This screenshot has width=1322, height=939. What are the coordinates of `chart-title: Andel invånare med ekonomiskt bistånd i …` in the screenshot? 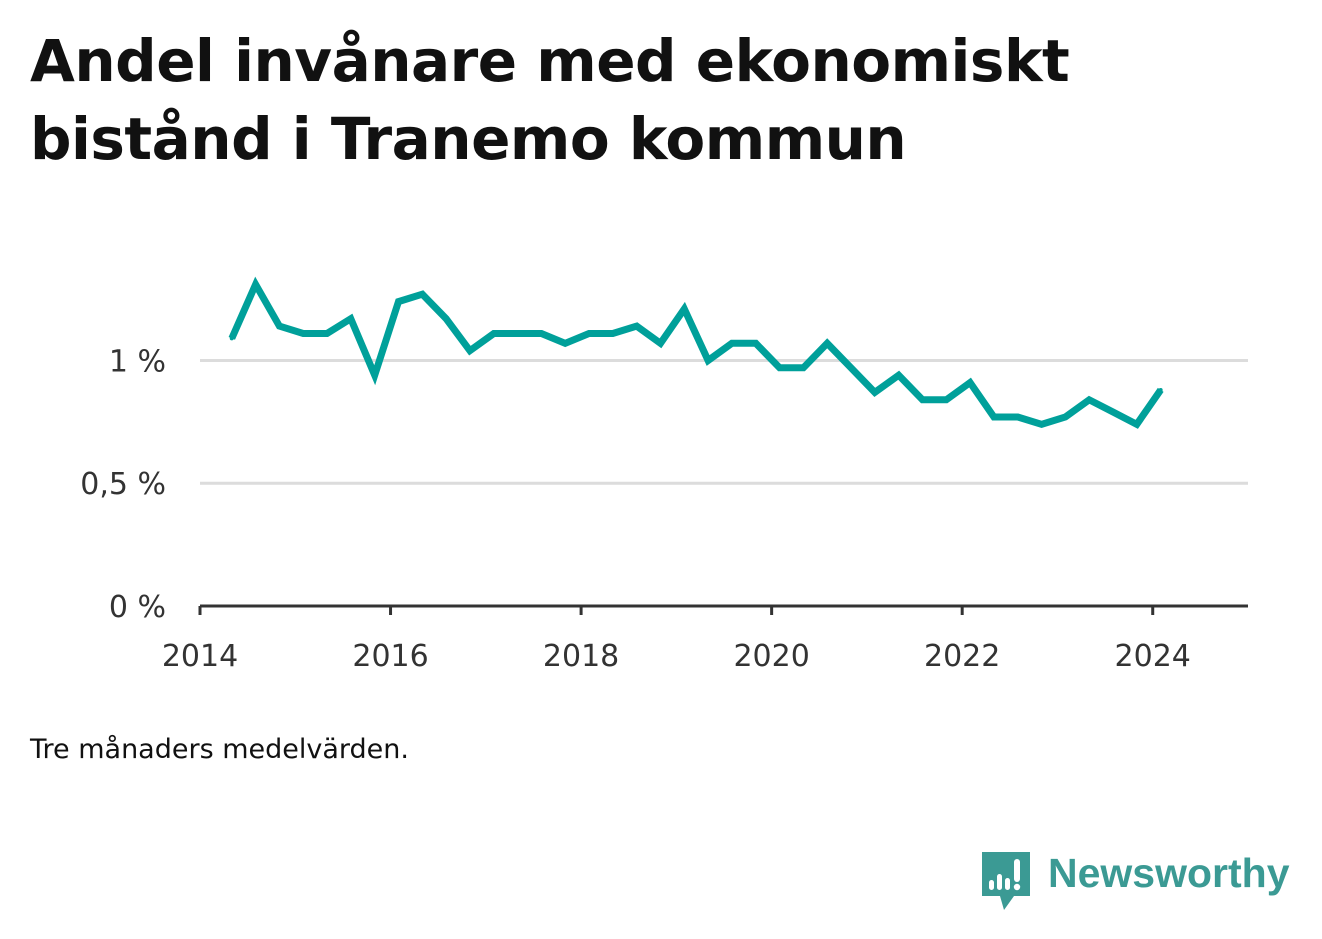 It's located at (550, 100).